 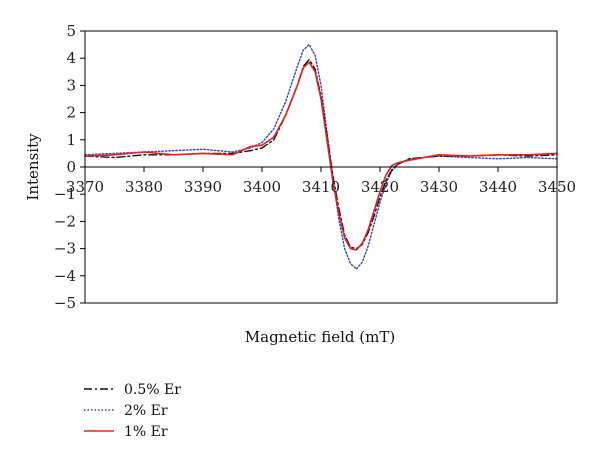 What do you see at coordinates (71, 58) in the screenshot?
I see `y-tick-label: 4` at bounding box center [71, 58].